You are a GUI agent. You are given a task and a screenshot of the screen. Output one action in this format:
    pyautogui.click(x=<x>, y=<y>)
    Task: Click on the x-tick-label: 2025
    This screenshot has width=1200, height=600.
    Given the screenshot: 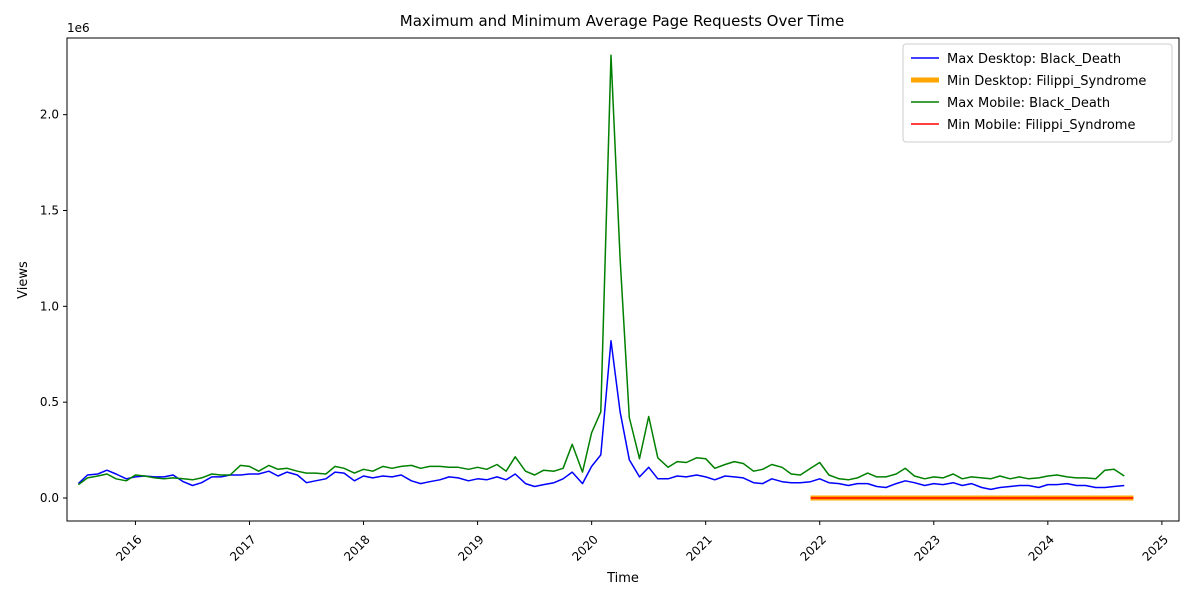 What is the action you would take?
    pyautogui.click(x=1155, y=547)
    